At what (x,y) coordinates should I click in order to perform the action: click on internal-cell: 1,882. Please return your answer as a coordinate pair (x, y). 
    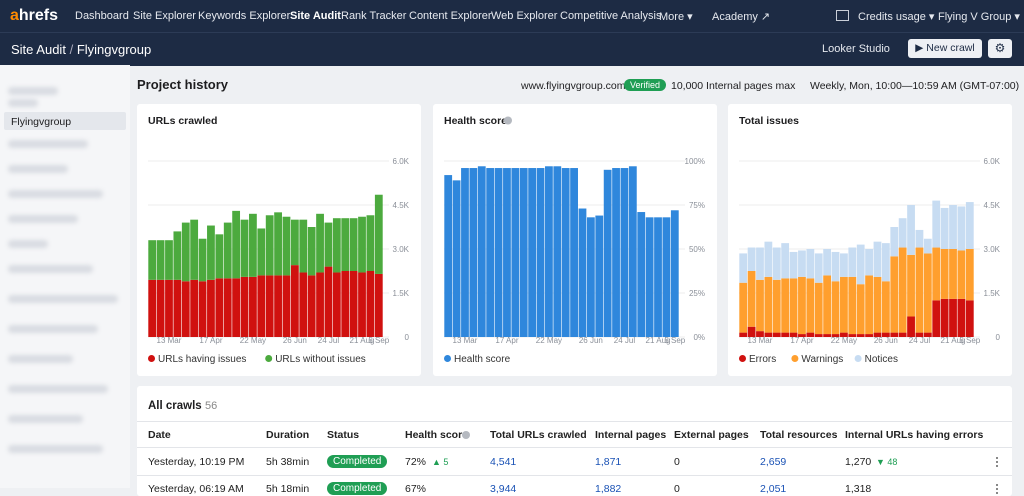
    Looking at the image, I should click on (608, 489).